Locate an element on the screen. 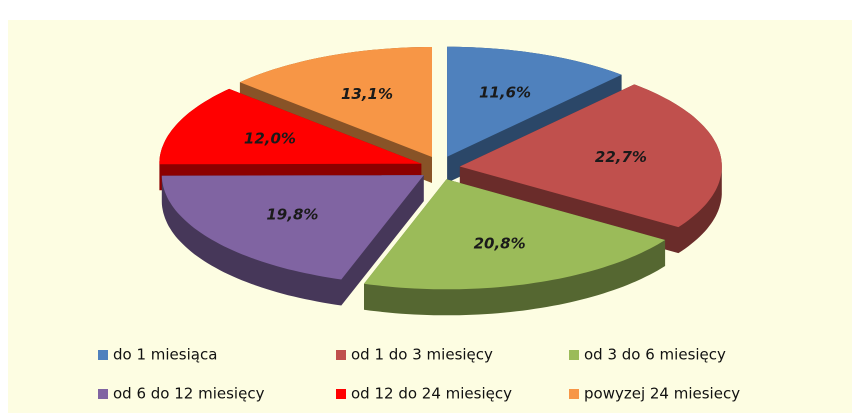 This screenshot has height=417, width=860. legend-label: od 6 do 12 miesięcy is located at coordinates (189, 394).